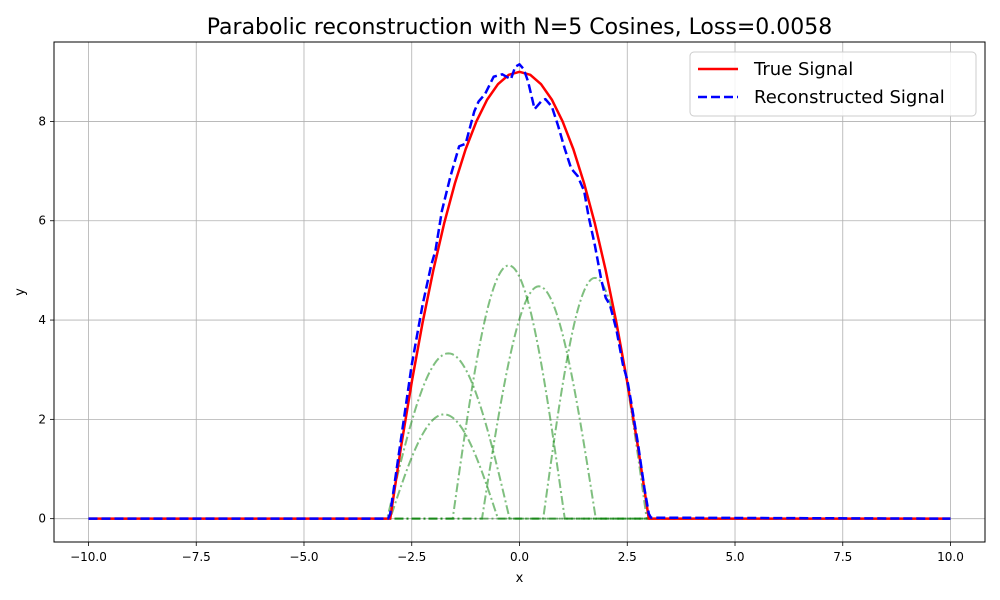 The image size is (1000, 600). Describe the element at coordinates (950, 557) in the screenshot. I see `x-tick-label: 10.0` at that location.